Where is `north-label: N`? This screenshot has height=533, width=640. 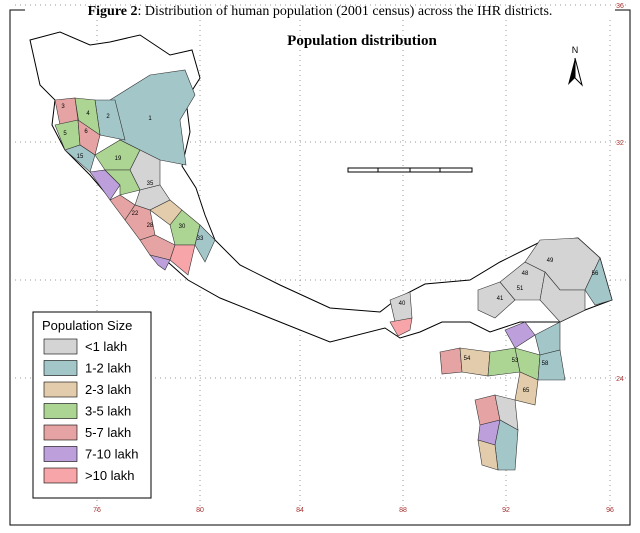 north-label: N is located at coordinates (575, 50).